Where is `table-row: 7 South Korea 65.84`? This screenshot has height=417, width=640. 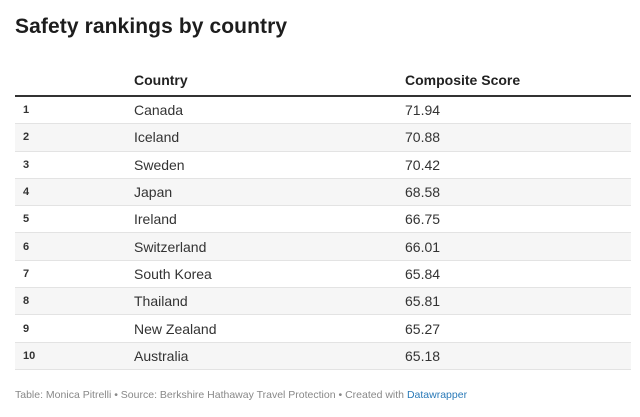 table-row: 7 South Korea 65.84 is located at coordinates (323, 274).